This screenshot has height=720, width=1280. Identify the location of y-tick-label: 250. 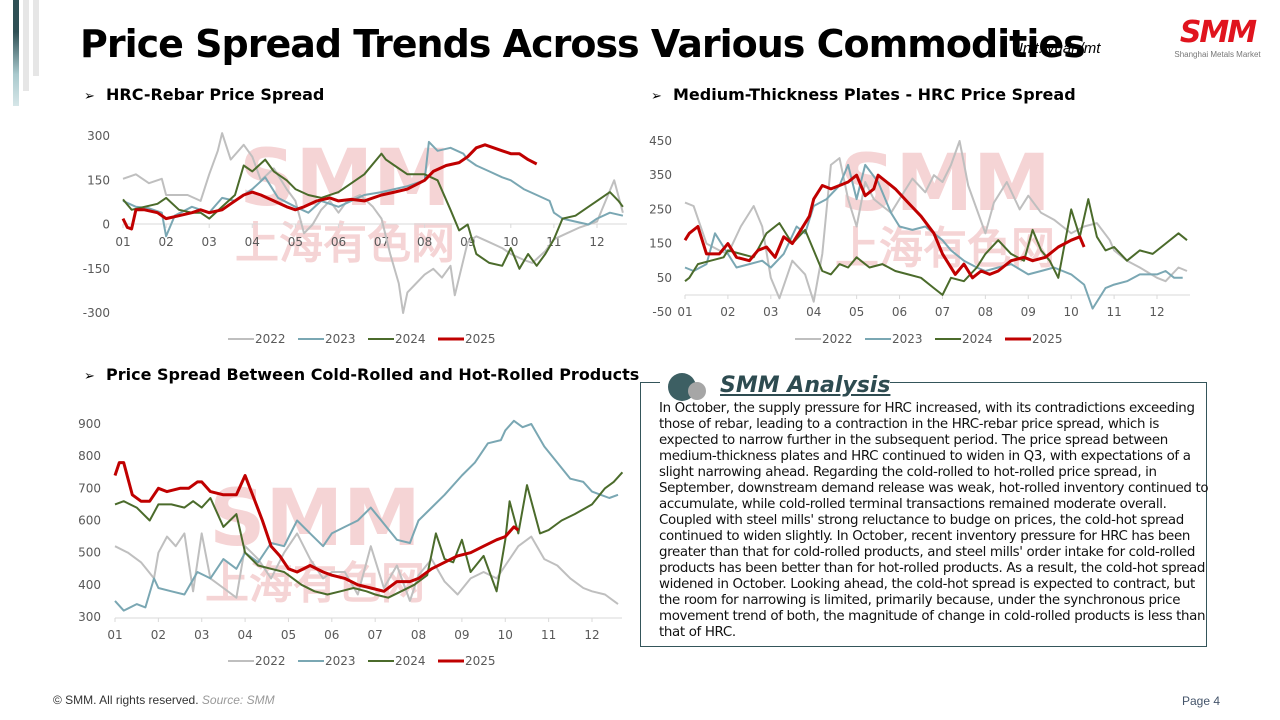
(660, 209).